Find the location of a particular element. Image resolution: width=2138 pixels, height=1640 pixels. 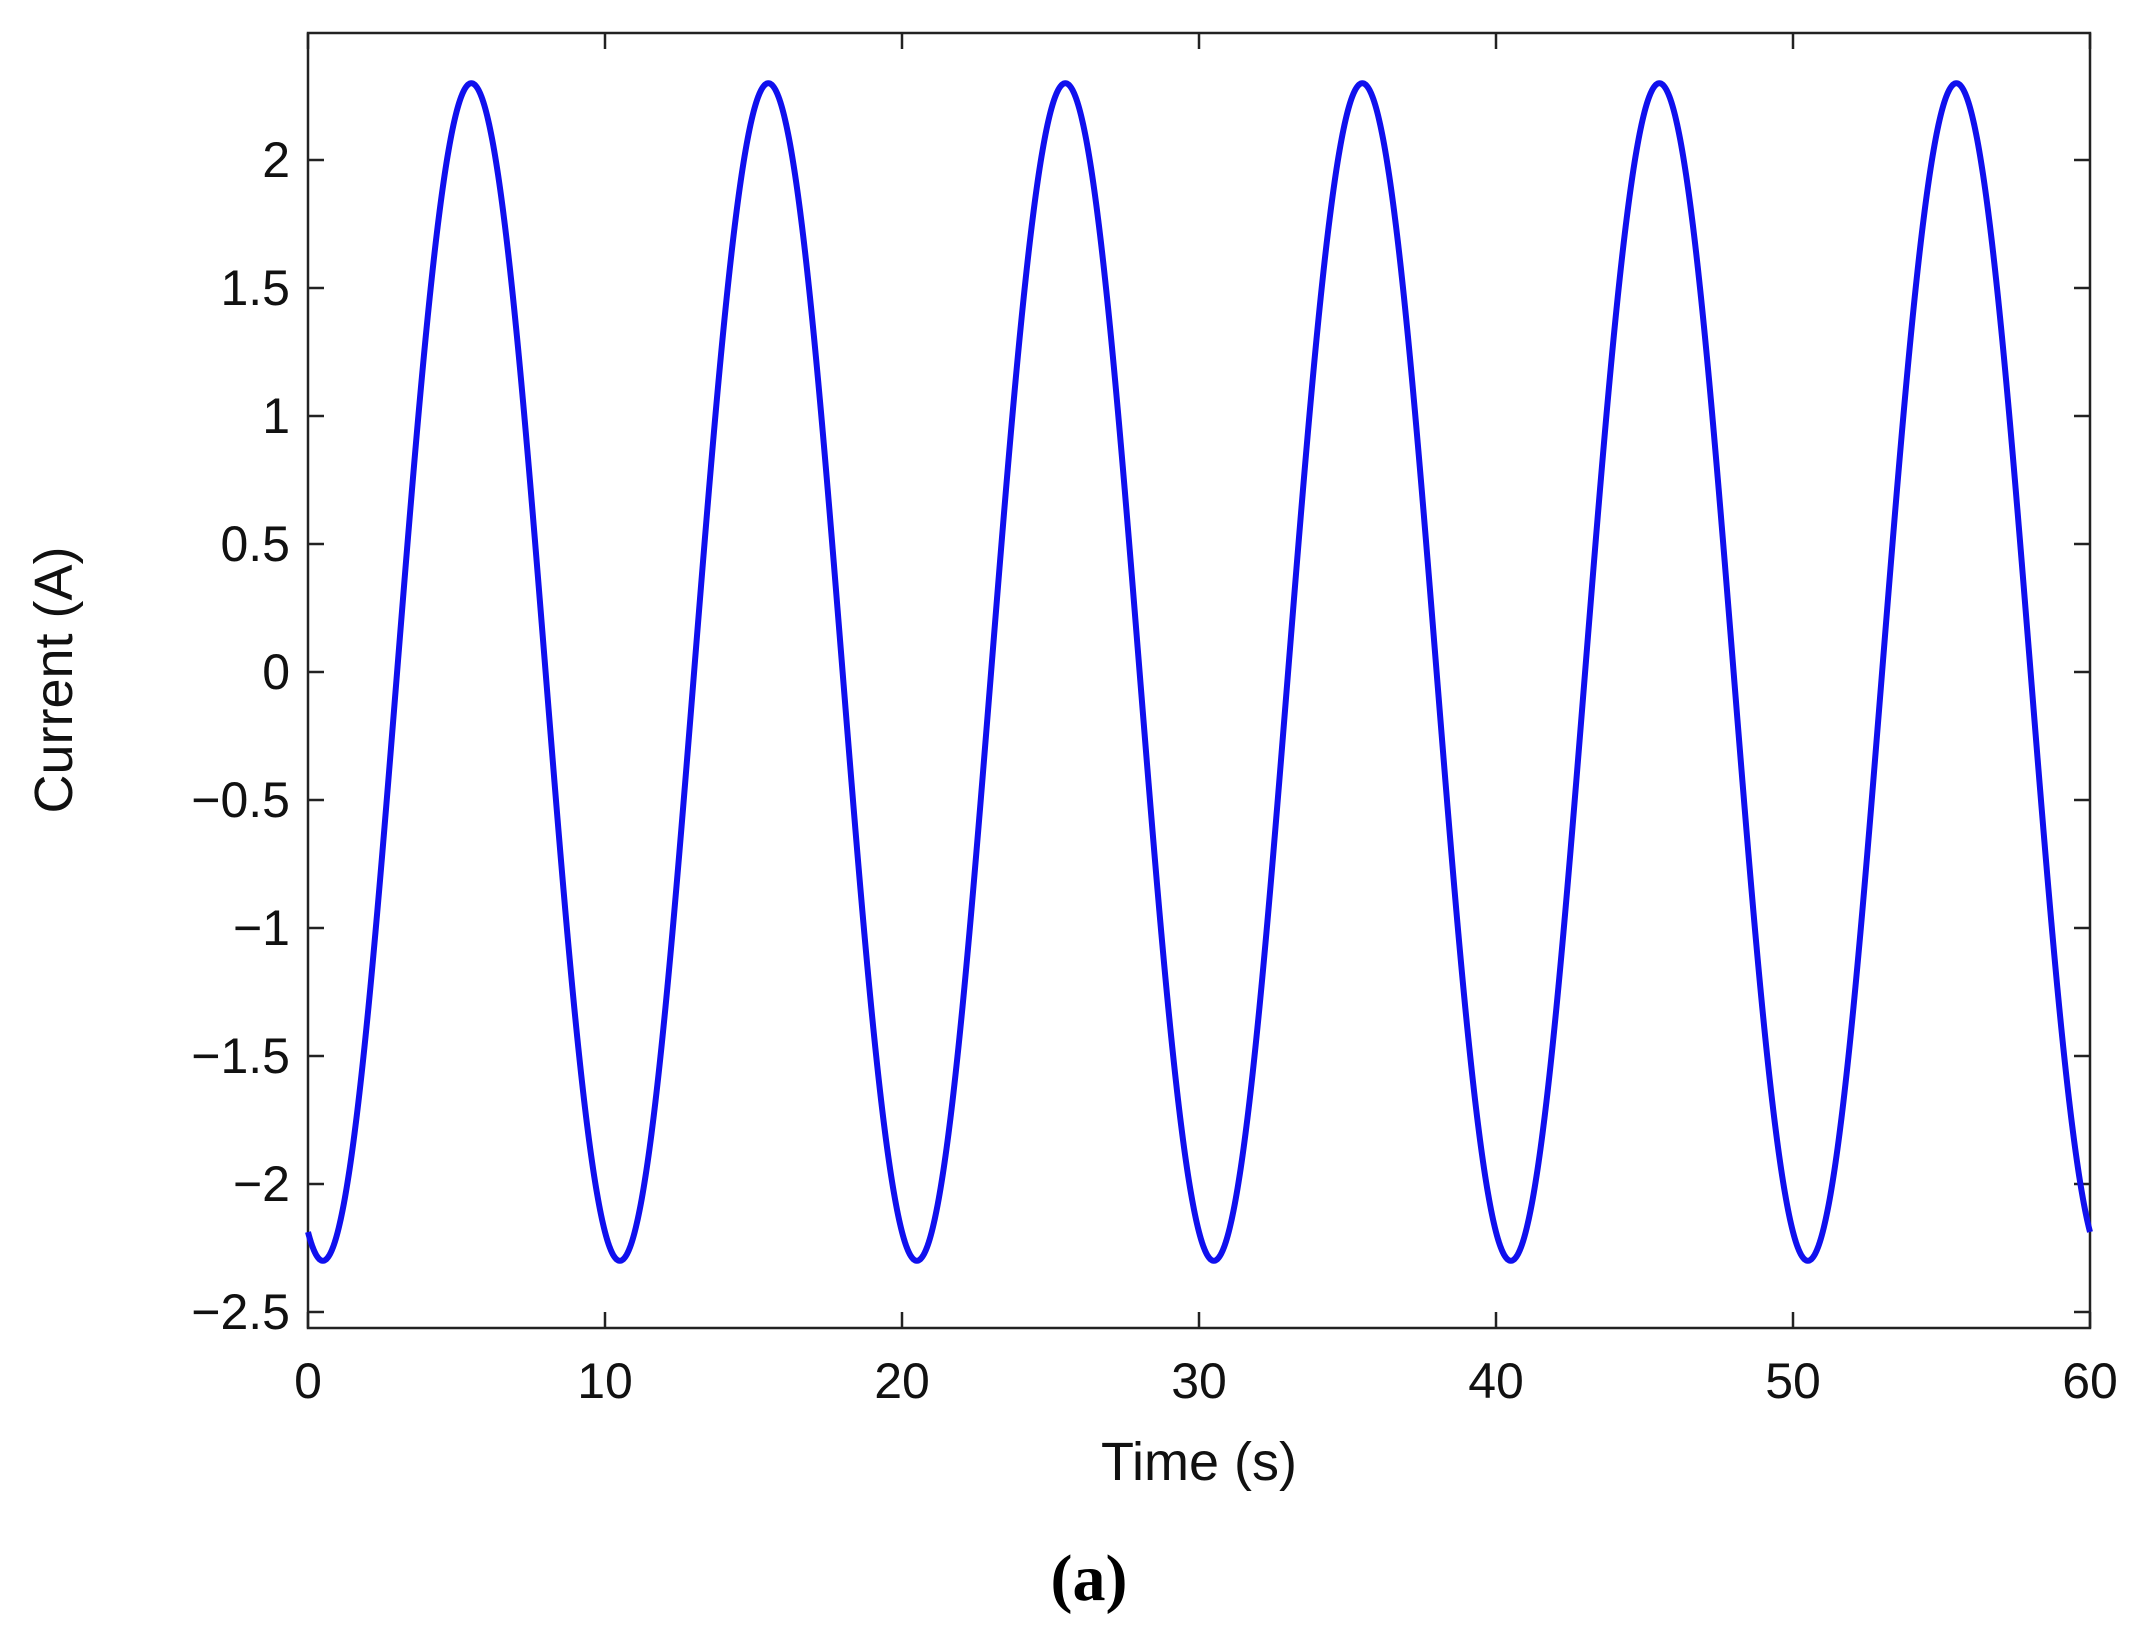

y-tick-label: 1 is located at coordinates (276, 416).